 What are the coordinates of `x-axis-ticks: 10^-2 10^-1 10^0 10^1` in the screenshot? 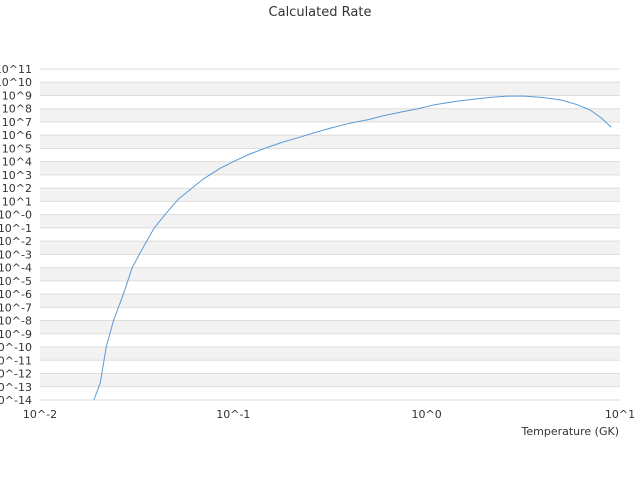 It's located at (329, 414).